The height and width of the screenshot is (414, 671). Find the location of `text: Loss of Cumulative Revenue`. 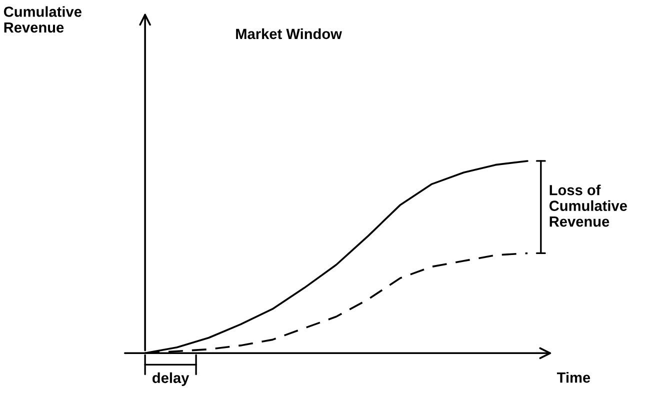

text: Loss of Cumulative Revenue is located at coordinates (588, 205).